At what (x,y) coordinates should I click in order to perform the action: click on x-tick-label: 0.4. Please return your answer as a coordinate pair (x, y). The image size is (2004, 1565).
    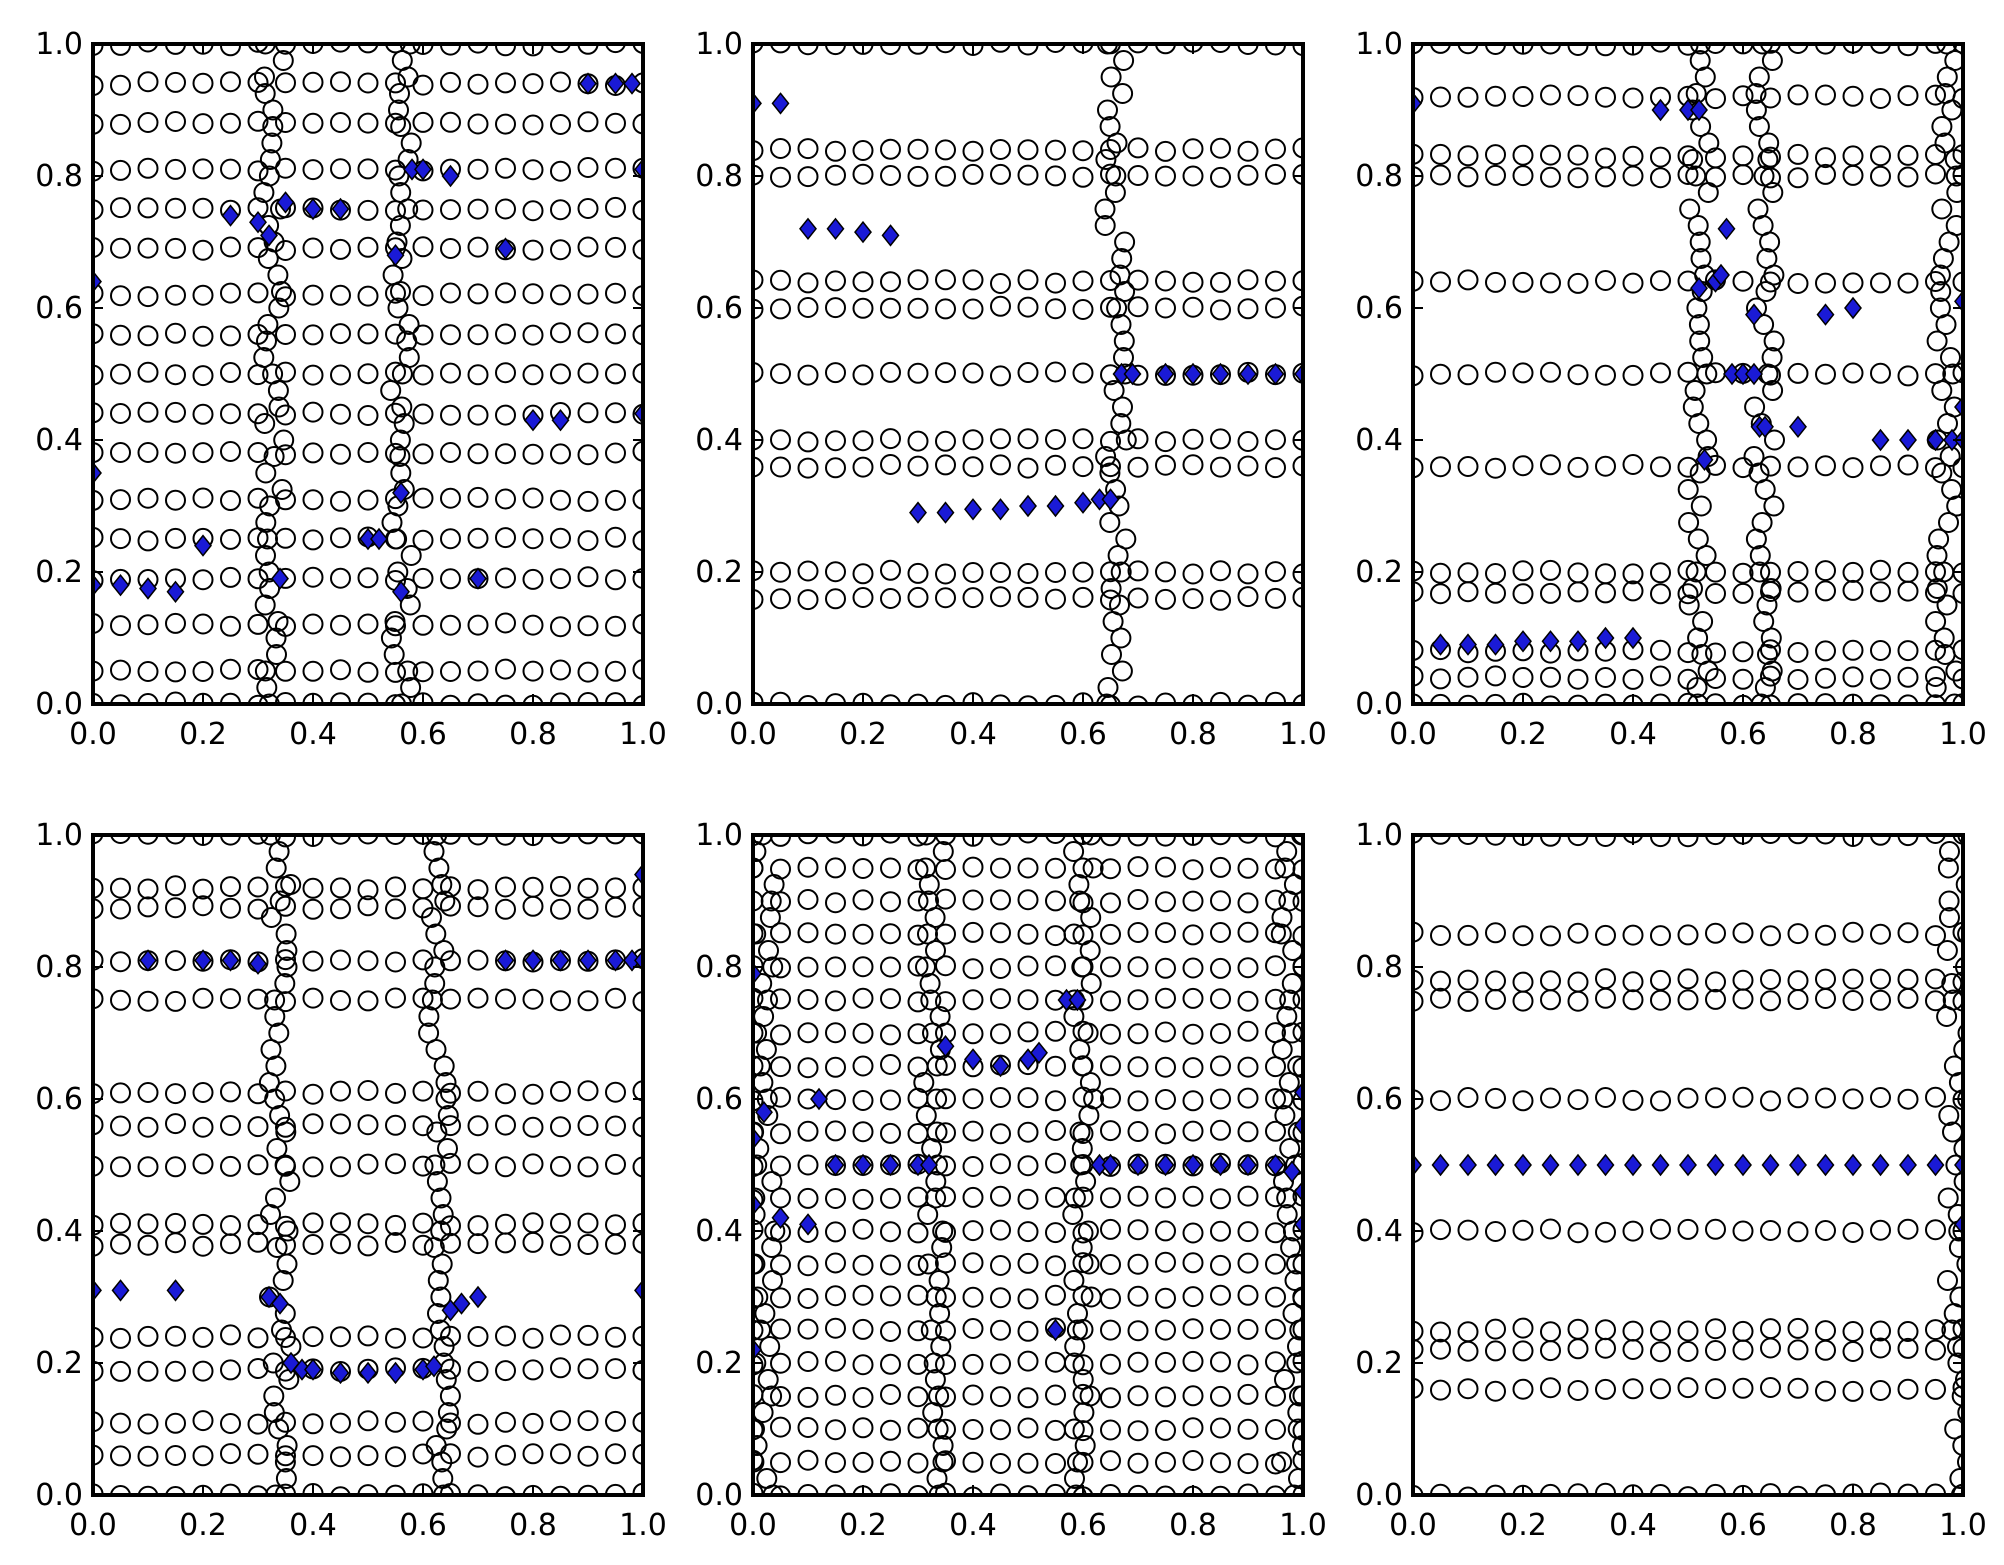
    Looking at the image, I should click on (313, 1525).